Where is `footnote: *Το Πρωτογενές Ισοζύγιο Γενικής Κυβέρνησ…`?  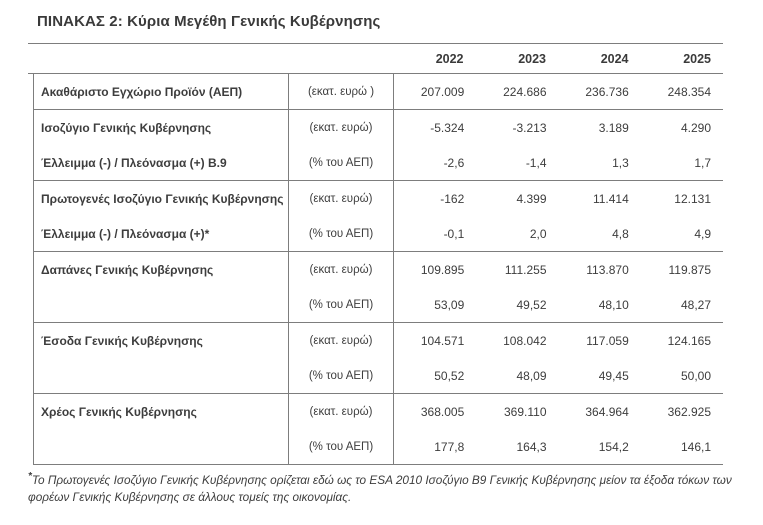
footnote: *Το Πρωτογενές Ισοζύγιο Γενικής Κυβέρνησ… is located at coordinates (381, 488).